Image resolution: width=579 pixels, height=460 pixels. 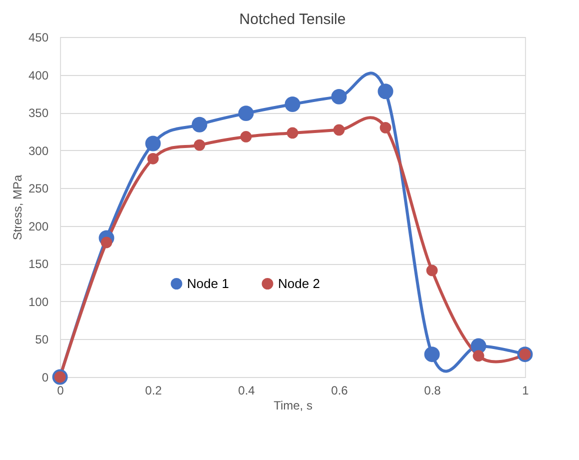 I want to click on y-tick-label: 0, so click(x=45, y=377).